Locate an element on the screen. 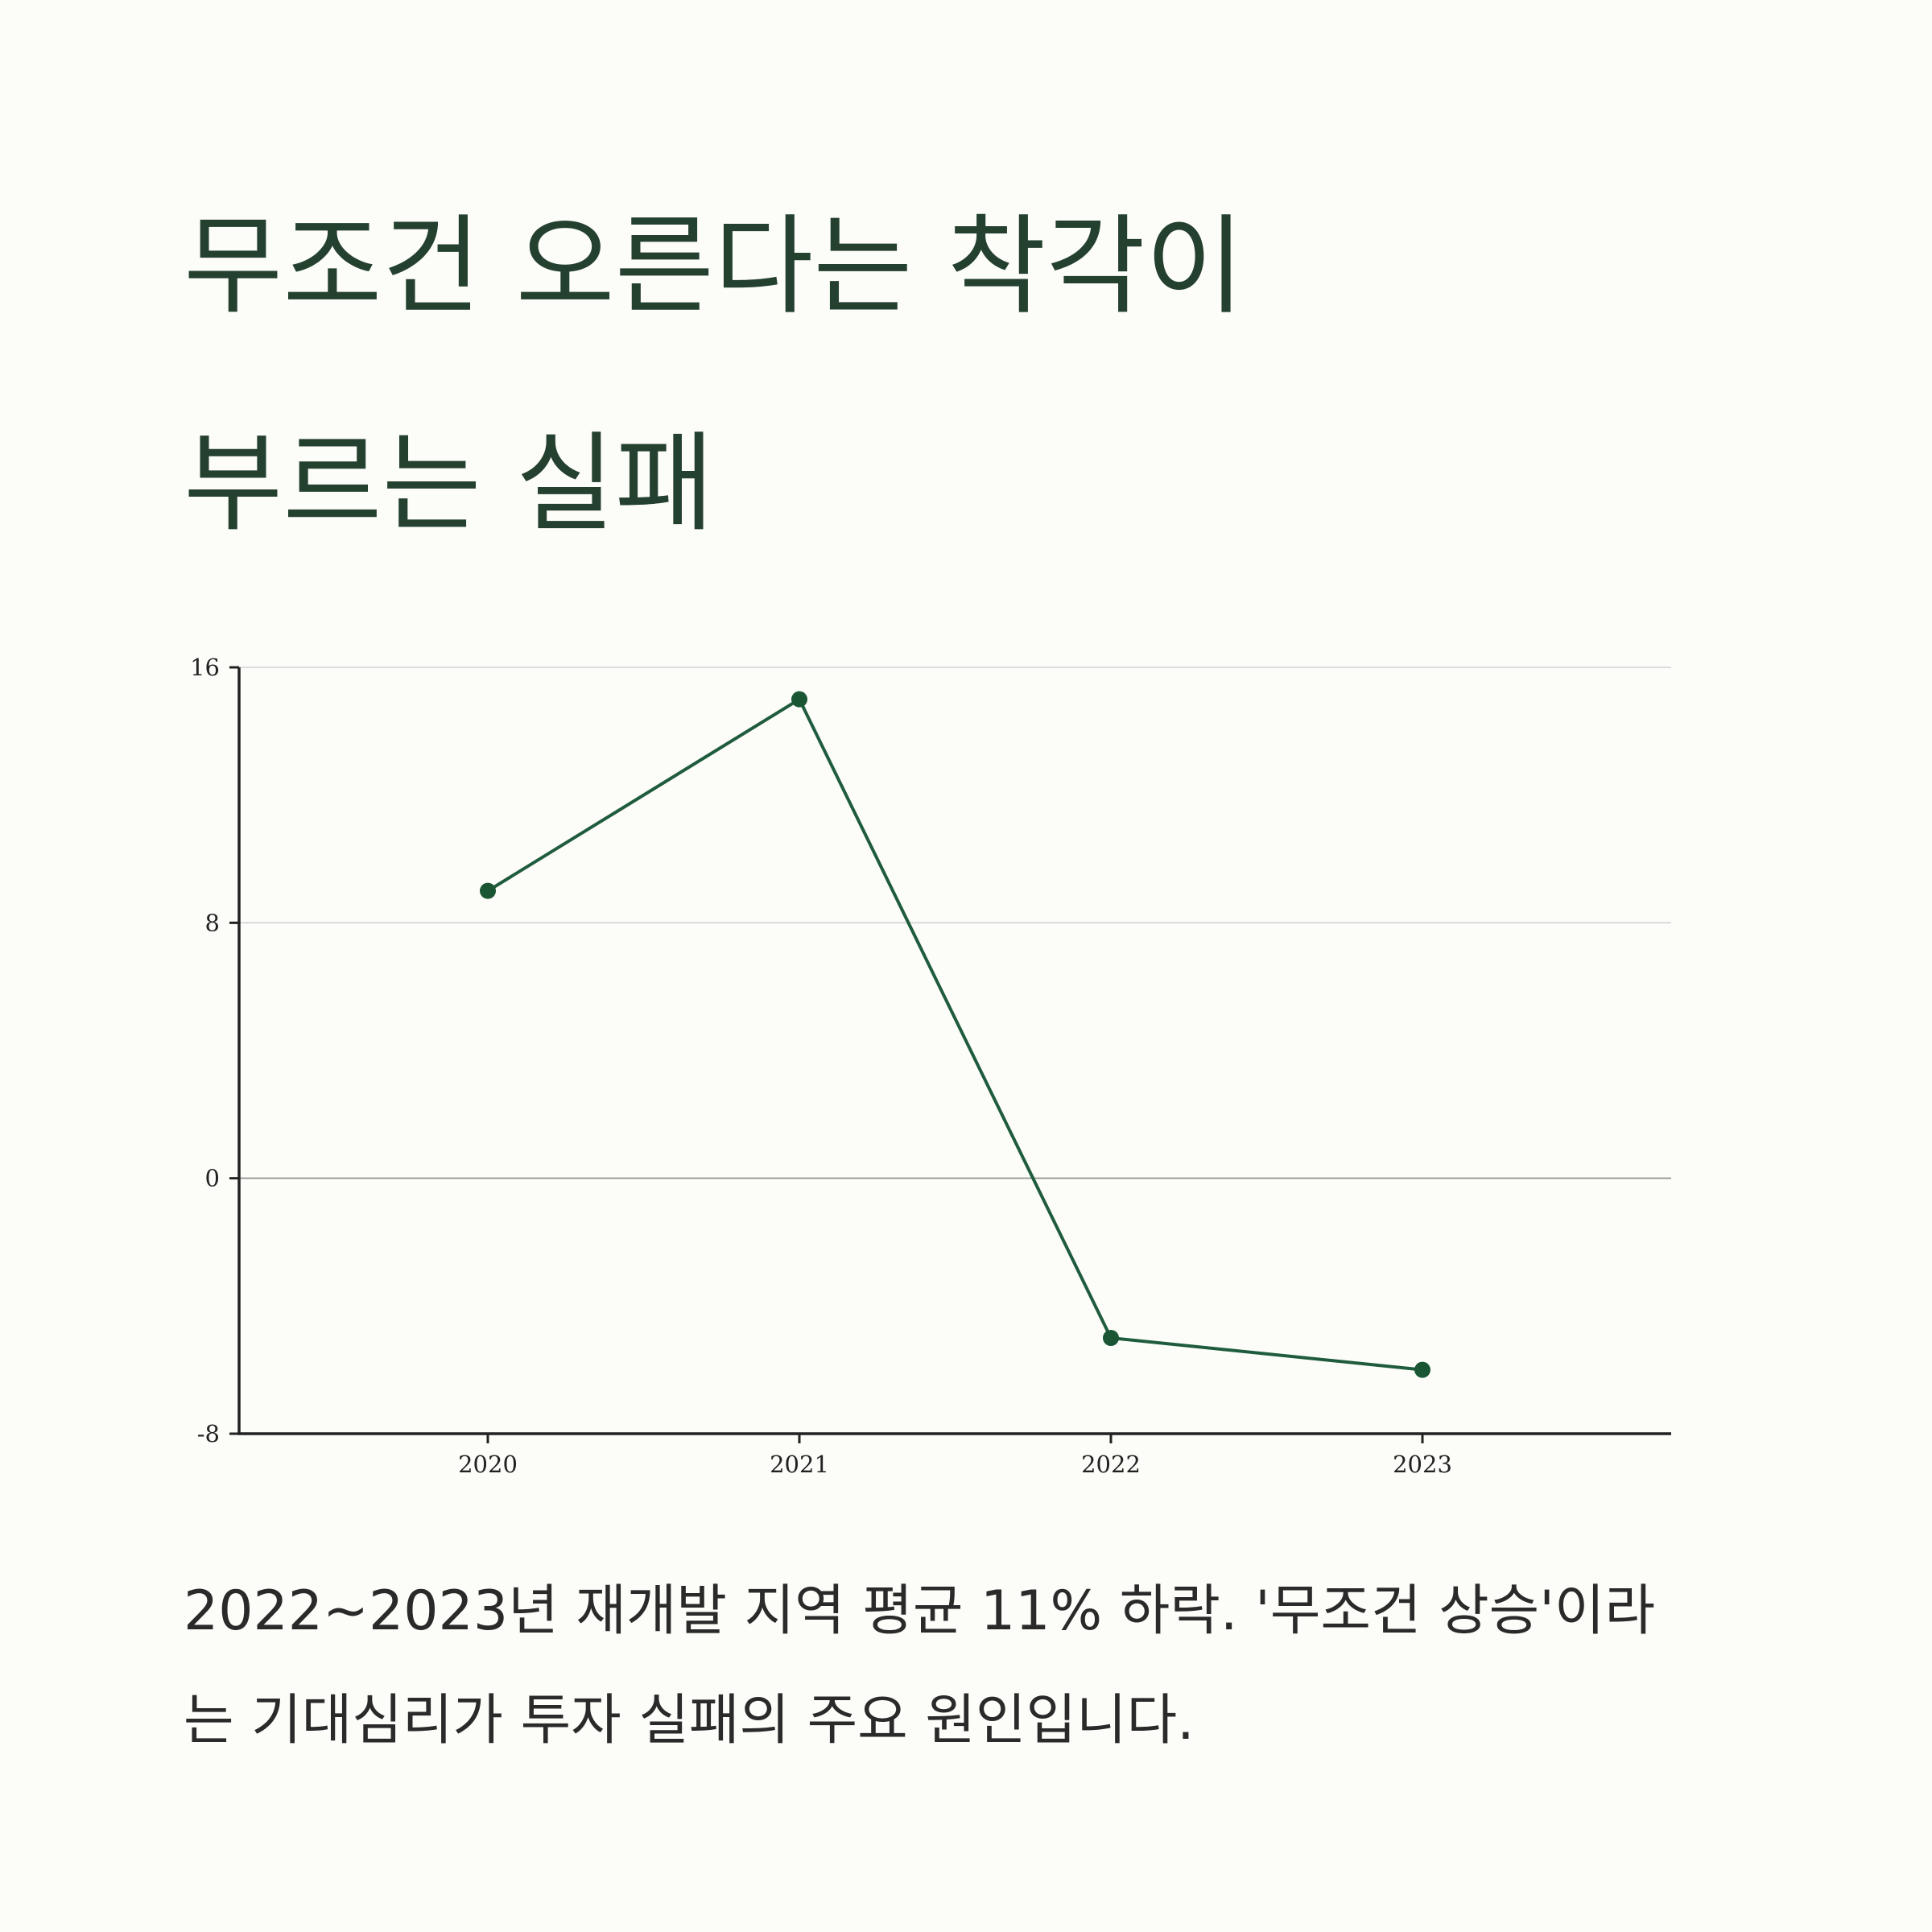  y-tick-label: -8 is located at coordinates (208, 1433).